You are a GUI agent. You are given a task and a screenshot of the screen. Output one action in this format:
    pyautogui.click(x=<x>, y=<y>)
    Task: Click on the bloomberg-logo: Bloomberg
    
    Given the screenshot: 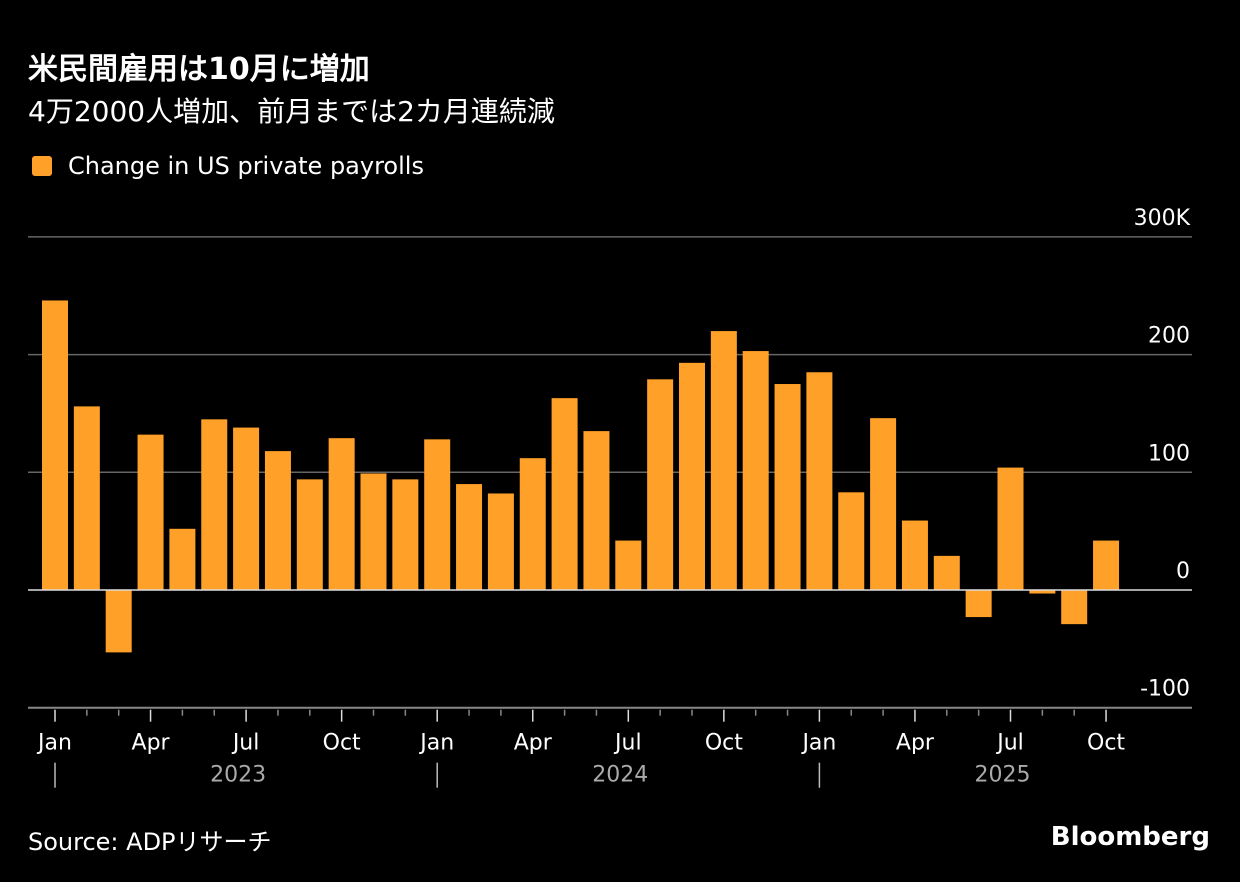 What is the action you would take?
    pyautogui.click(x=1130, y=837)
    